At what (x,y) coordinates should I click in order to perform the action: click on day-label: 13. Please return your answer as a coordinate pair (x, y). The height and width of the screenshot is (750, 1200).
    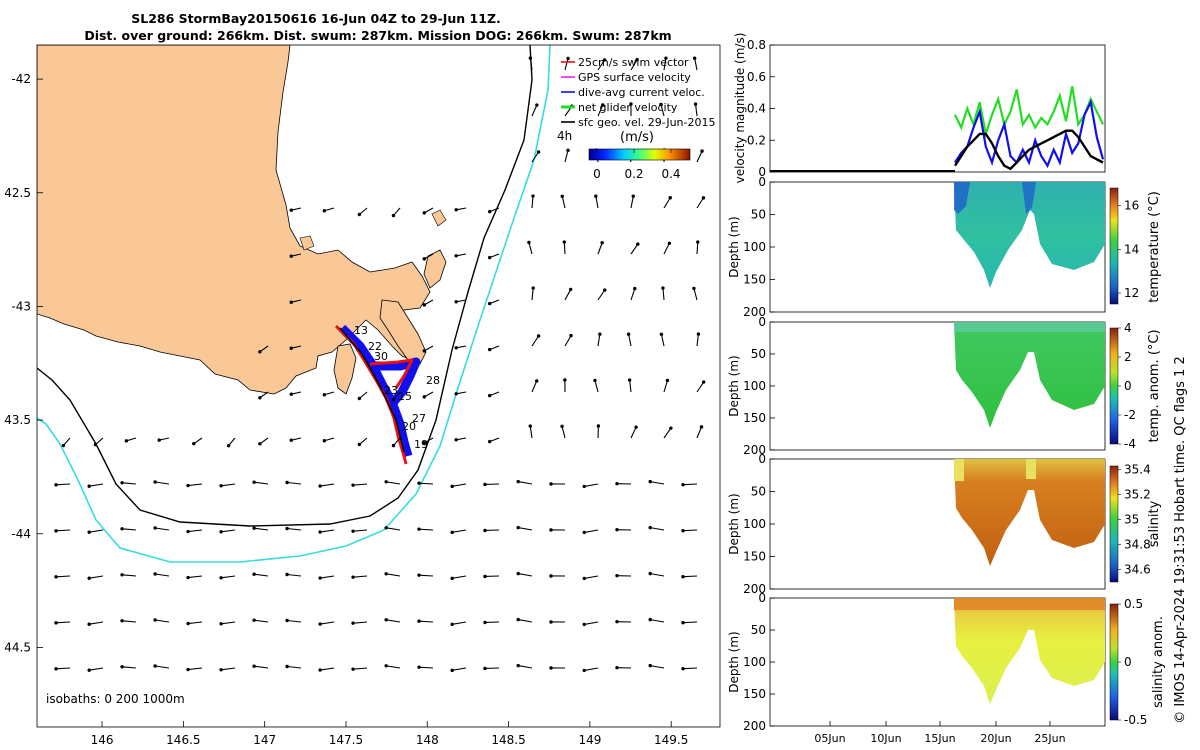
    Looking at the image, I should click on (361, 330).